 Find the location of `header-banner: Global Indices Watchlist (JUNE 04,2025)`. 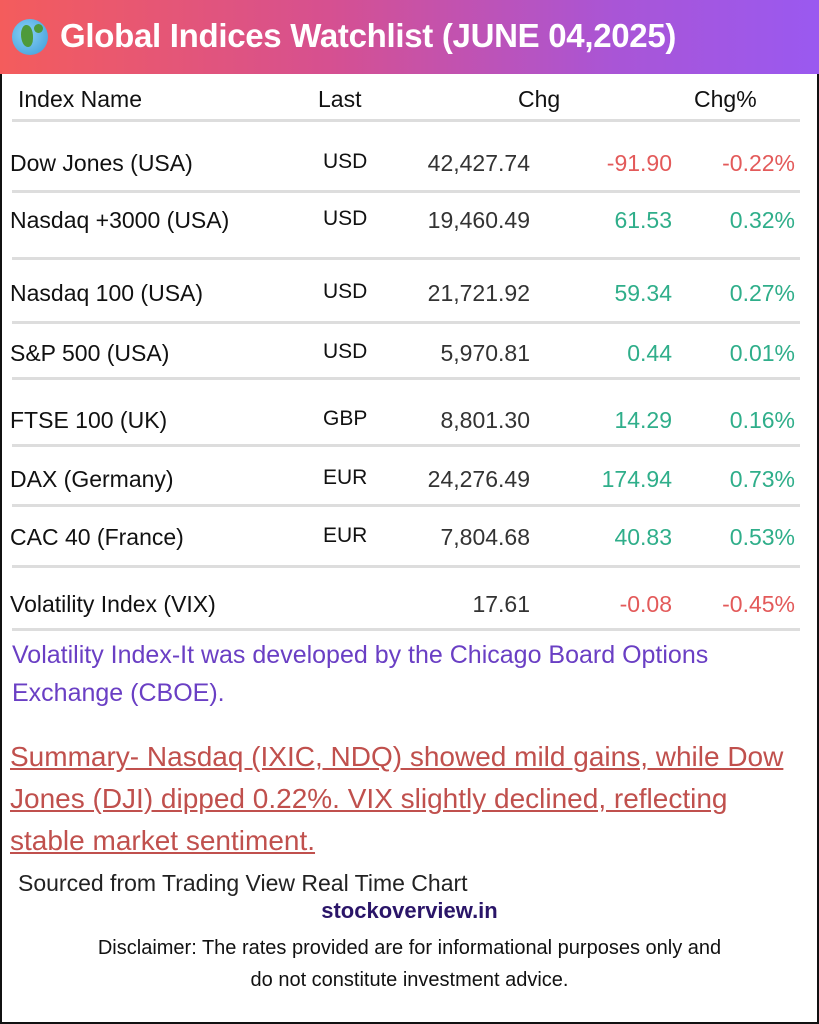

header-banner: Global Indices Watchlist (JUNE 04,2025) is located at coordinates (409, 37).